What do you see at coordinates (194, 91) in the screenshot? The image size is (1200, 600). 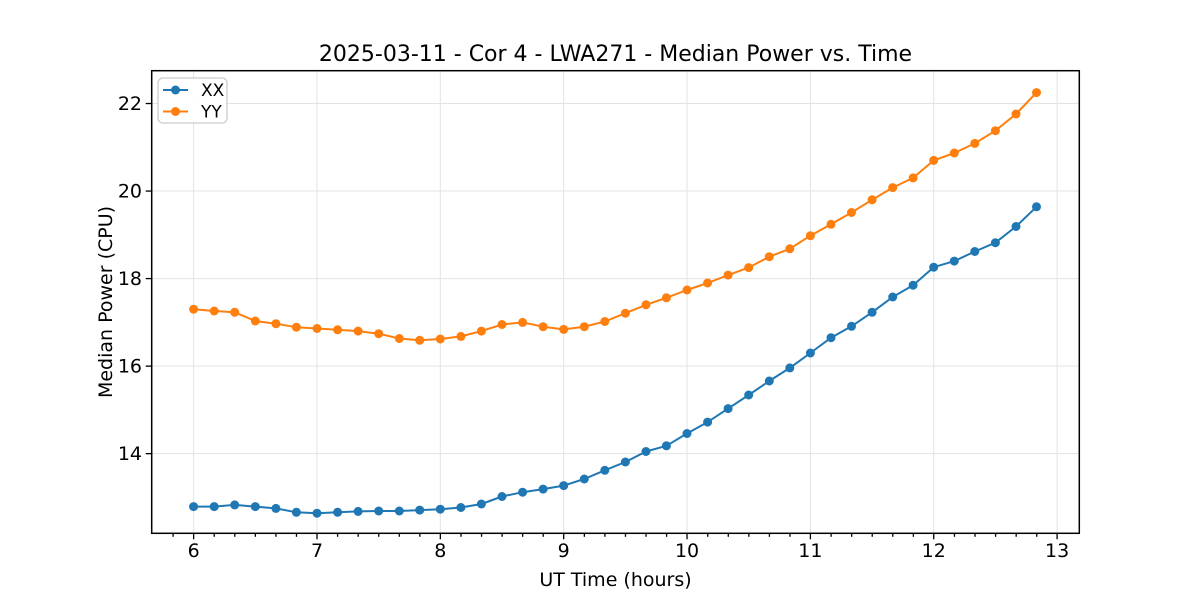 I see `legend-item-xx: XX` at bounding box center [194, 91].